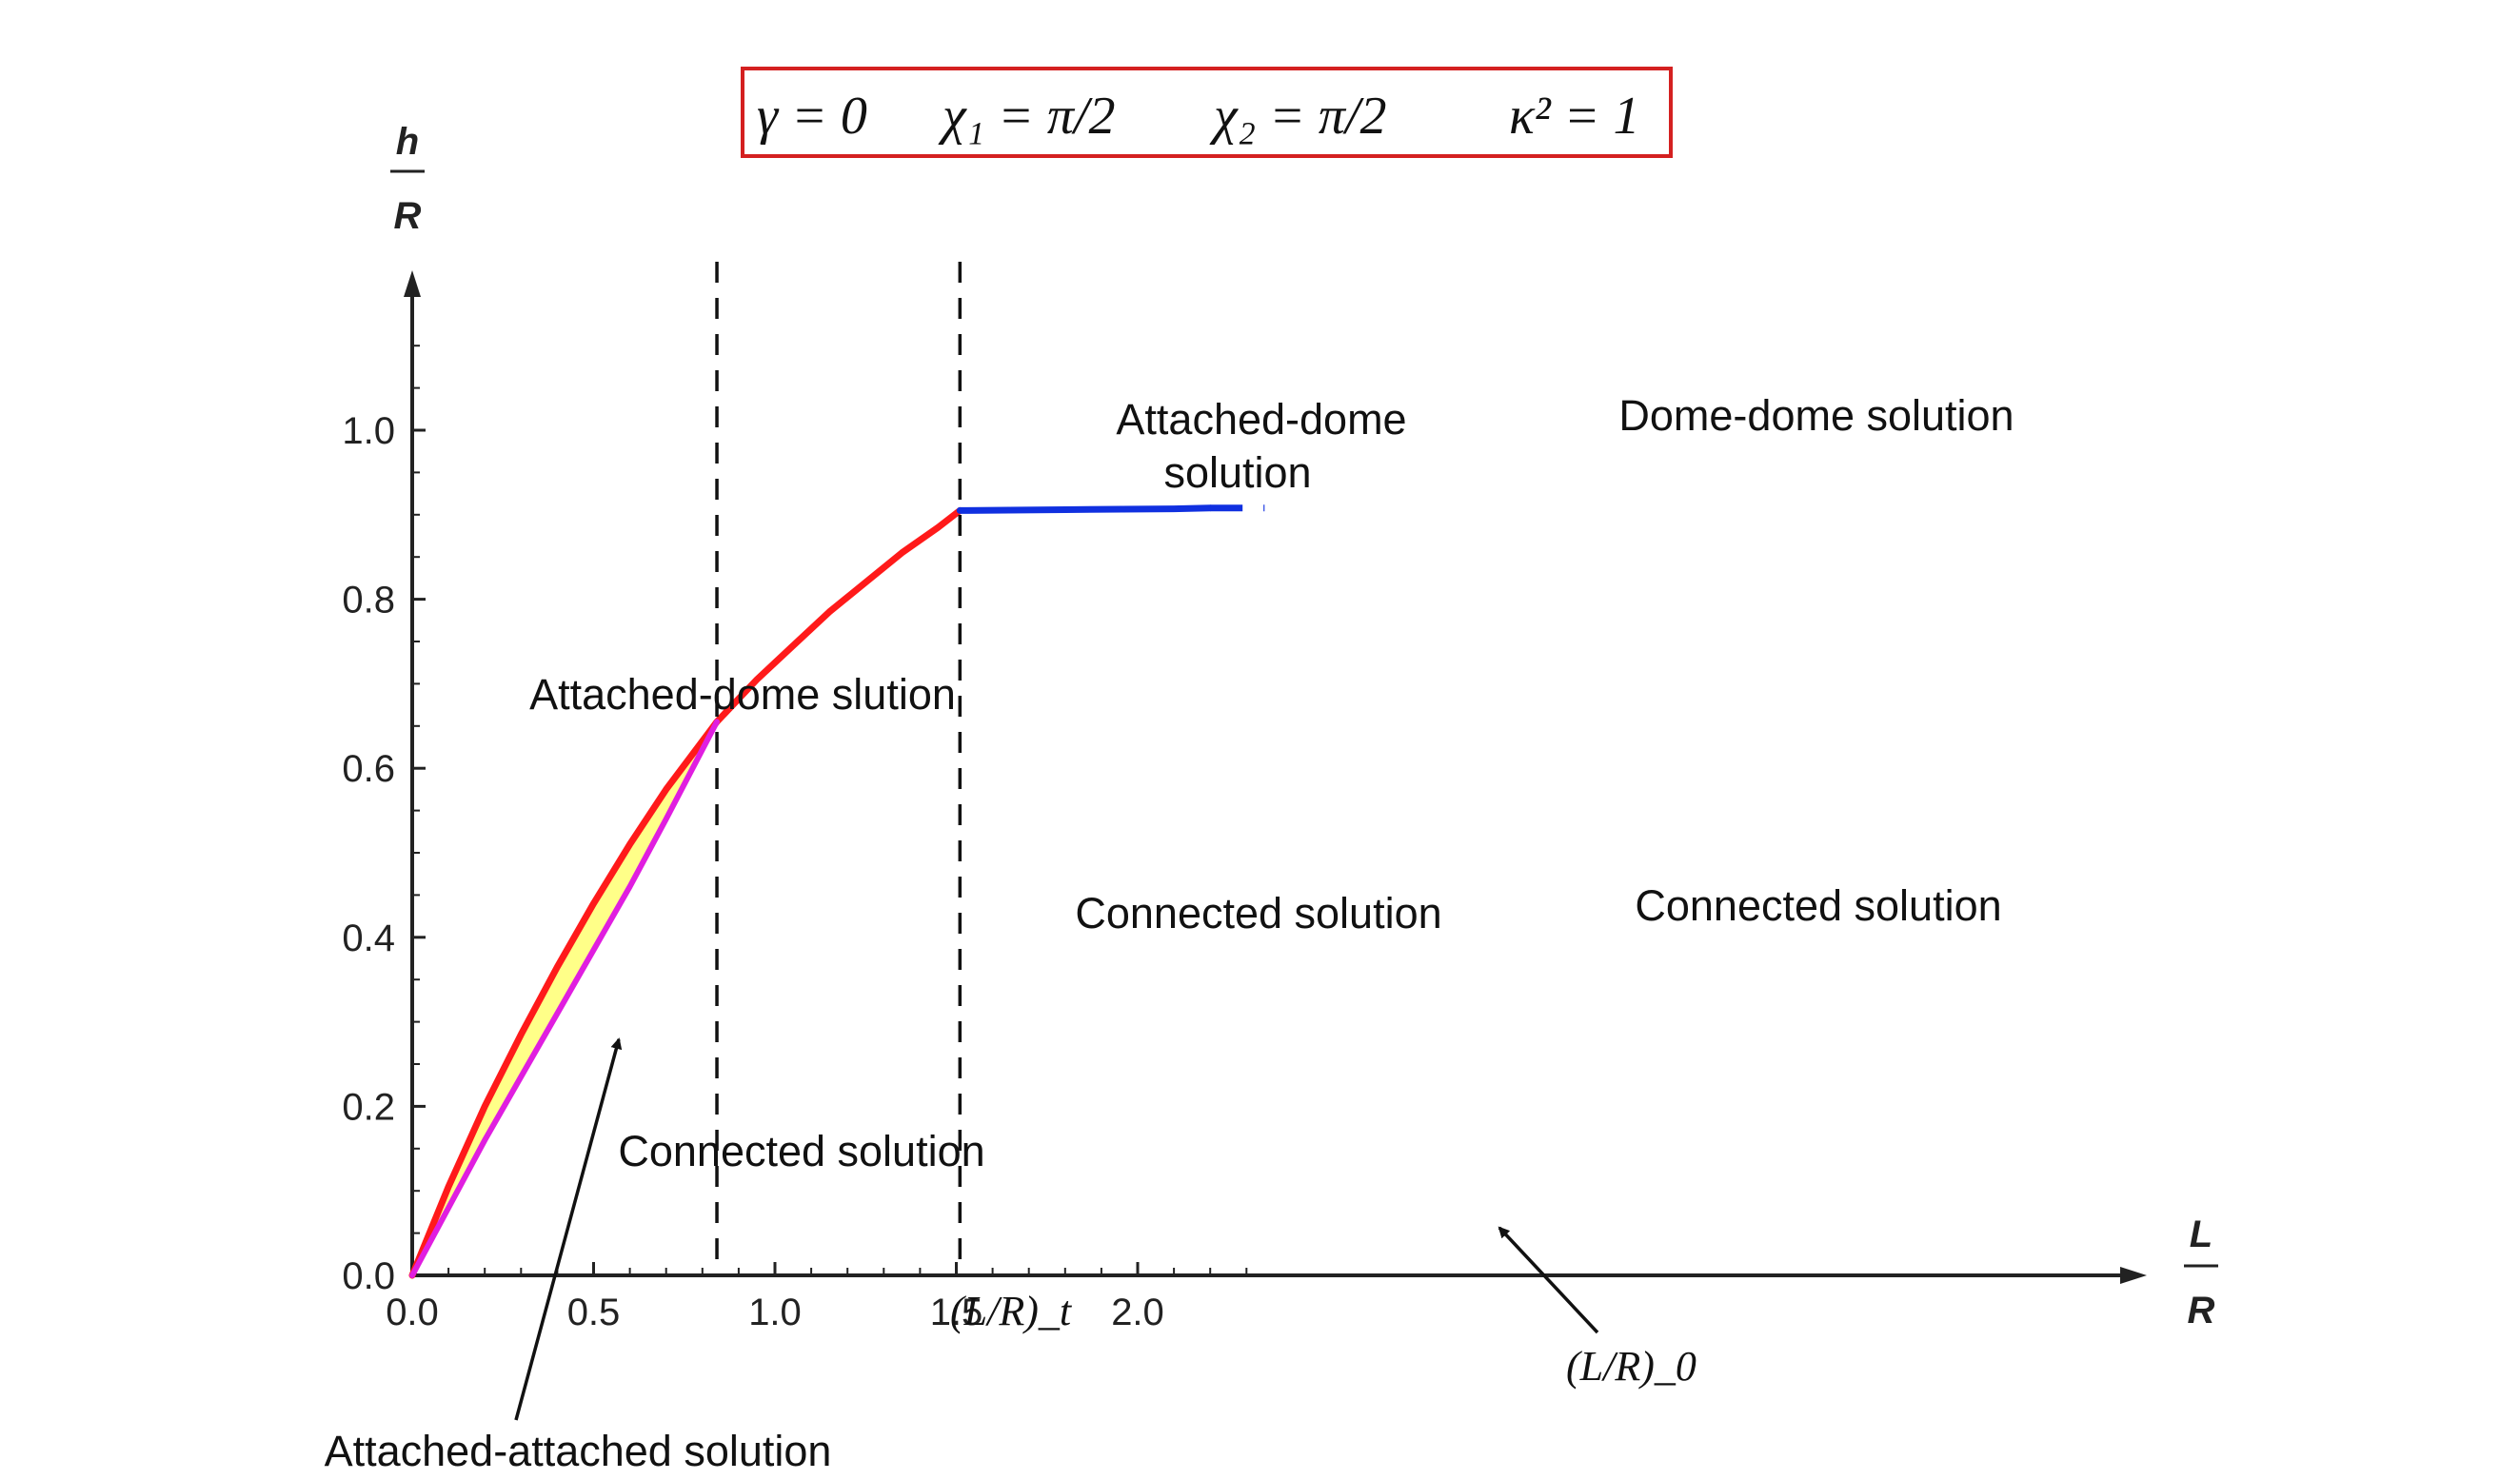 The image size is (2520, 1480). I want to click on x-tick-label: 1.5, so click(957, 1312).